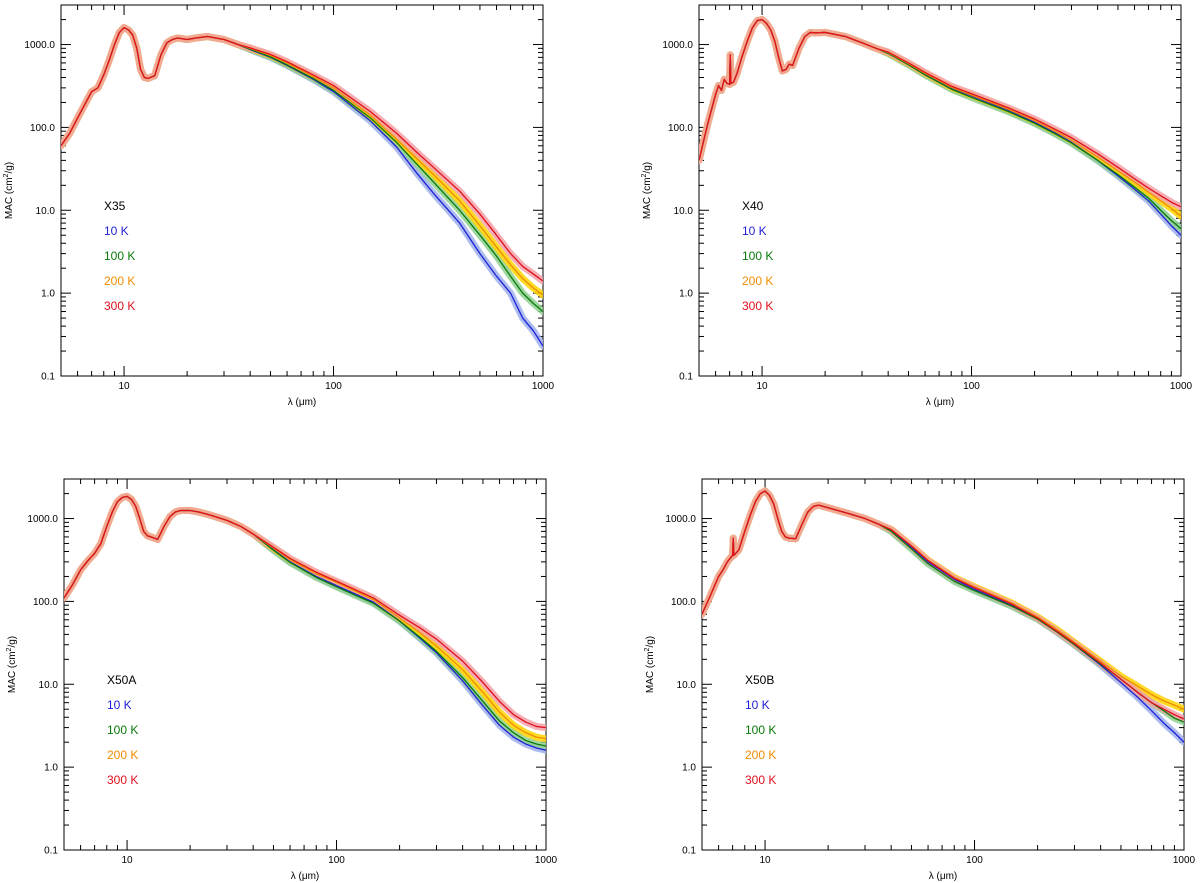  I want to click on legend-title: X40, so click(753, 206).